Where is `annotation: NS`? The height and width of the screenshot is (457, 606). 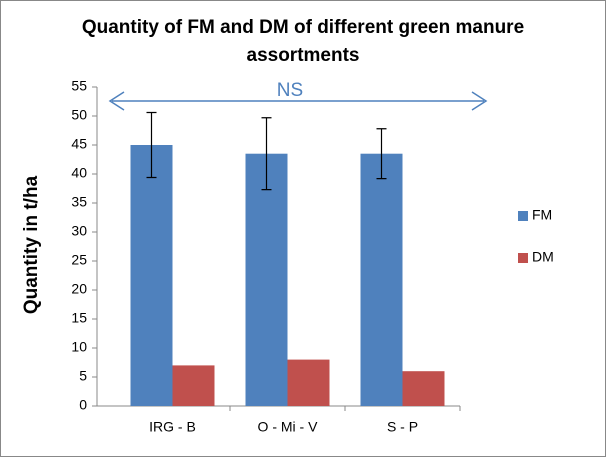 annotation: NS is located at coordinates (290, 90).